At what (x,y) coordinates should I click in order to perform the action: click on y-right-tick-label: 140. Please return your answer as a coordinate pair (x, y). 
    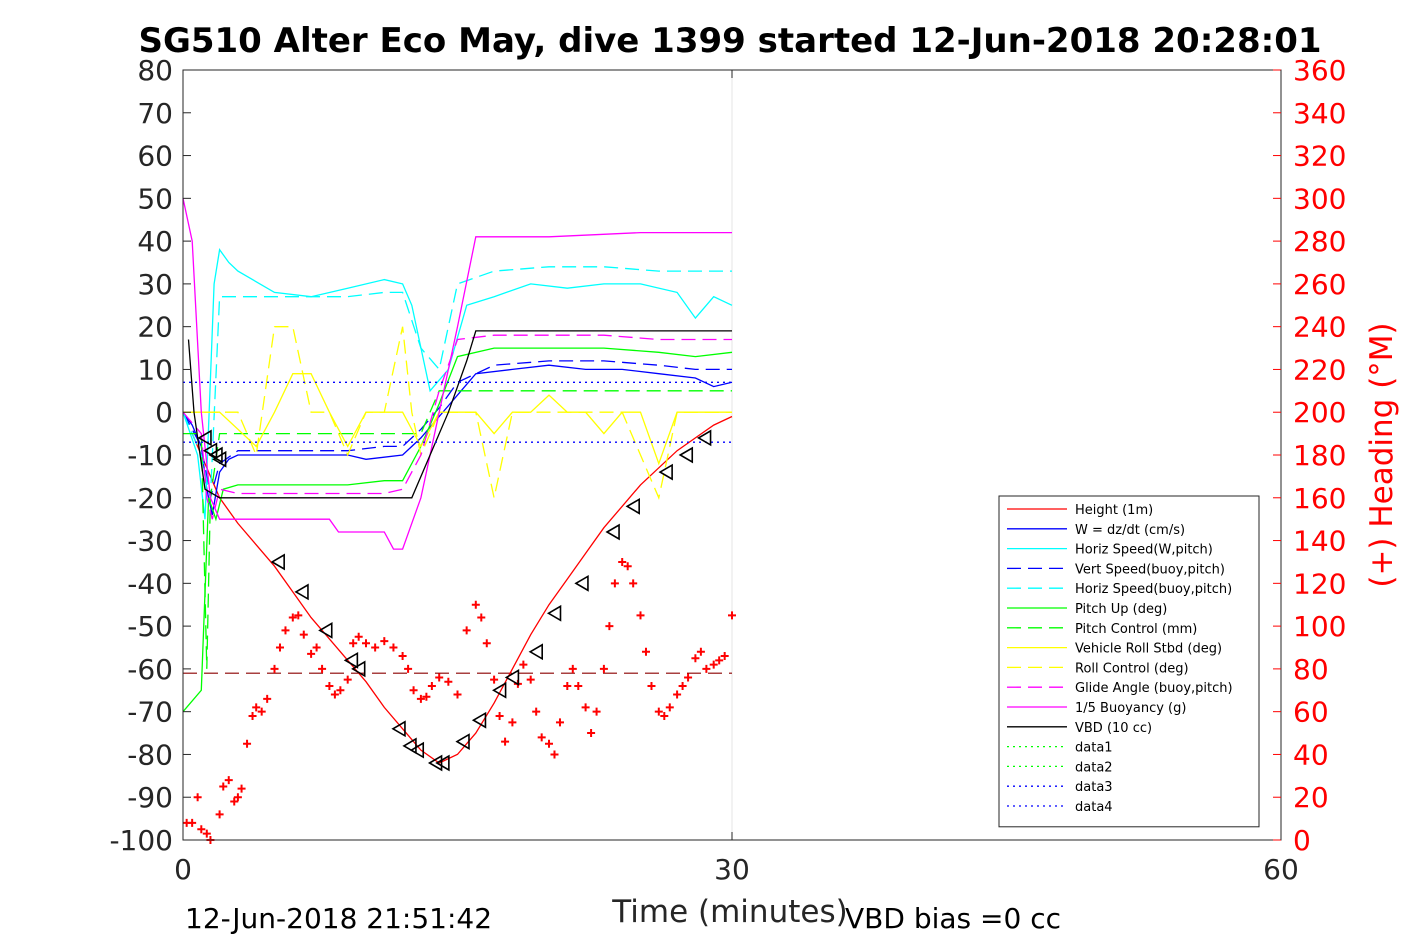
    Looking at the image, I should click on (1319, 541).